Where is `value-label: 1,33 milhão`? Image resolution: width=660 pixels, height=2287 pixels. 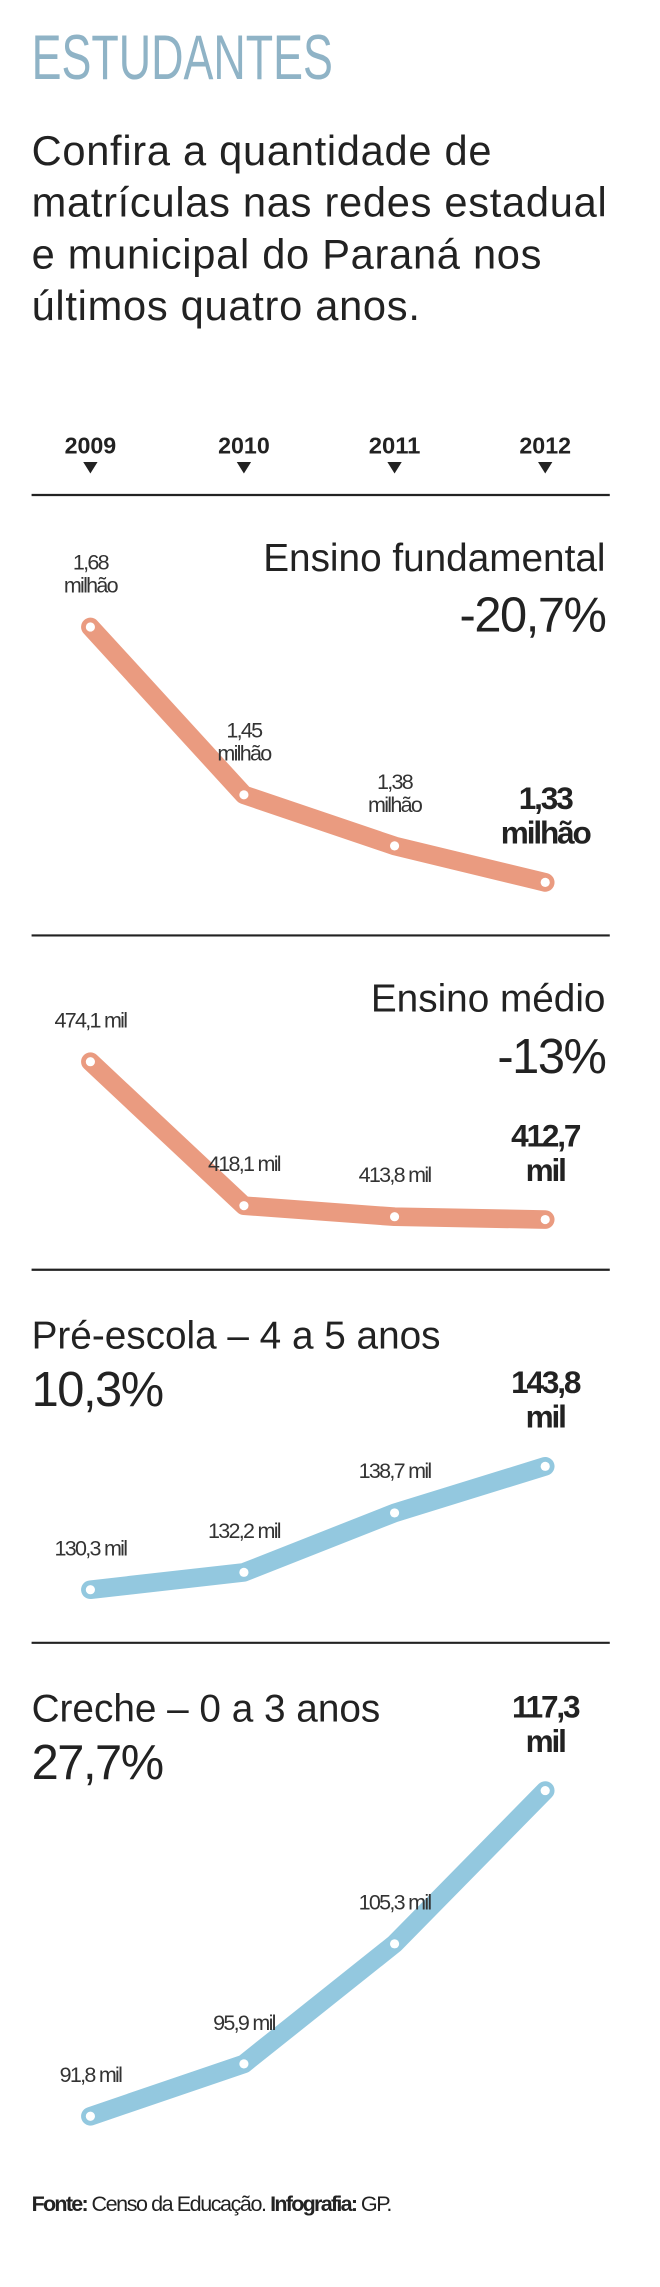
value-label: 1,33 milhão is located at coordinates (546, 815).